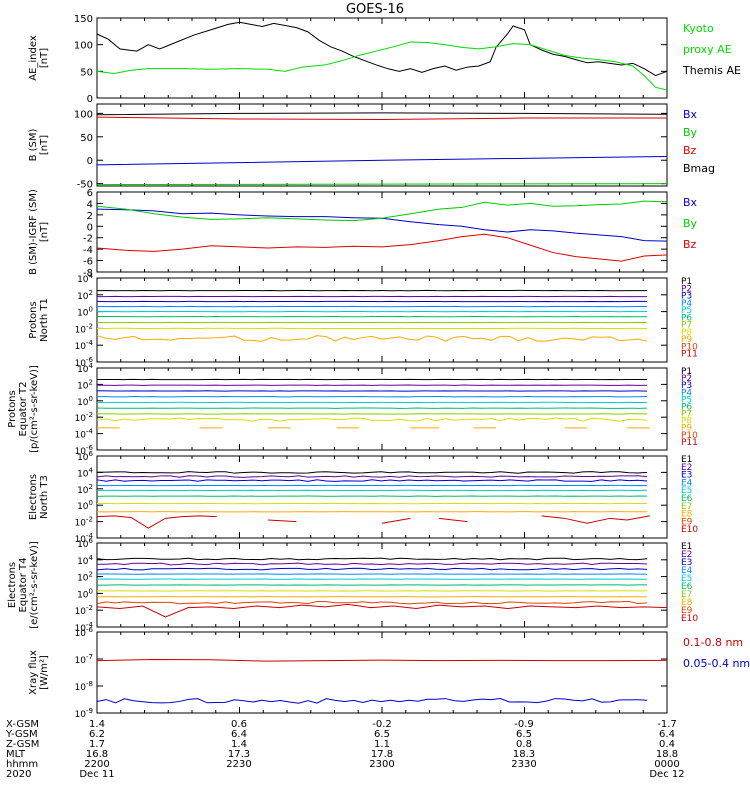 This screenshot has height=800, width=750. I want to click on legend-item: E6, so click(687, 587).